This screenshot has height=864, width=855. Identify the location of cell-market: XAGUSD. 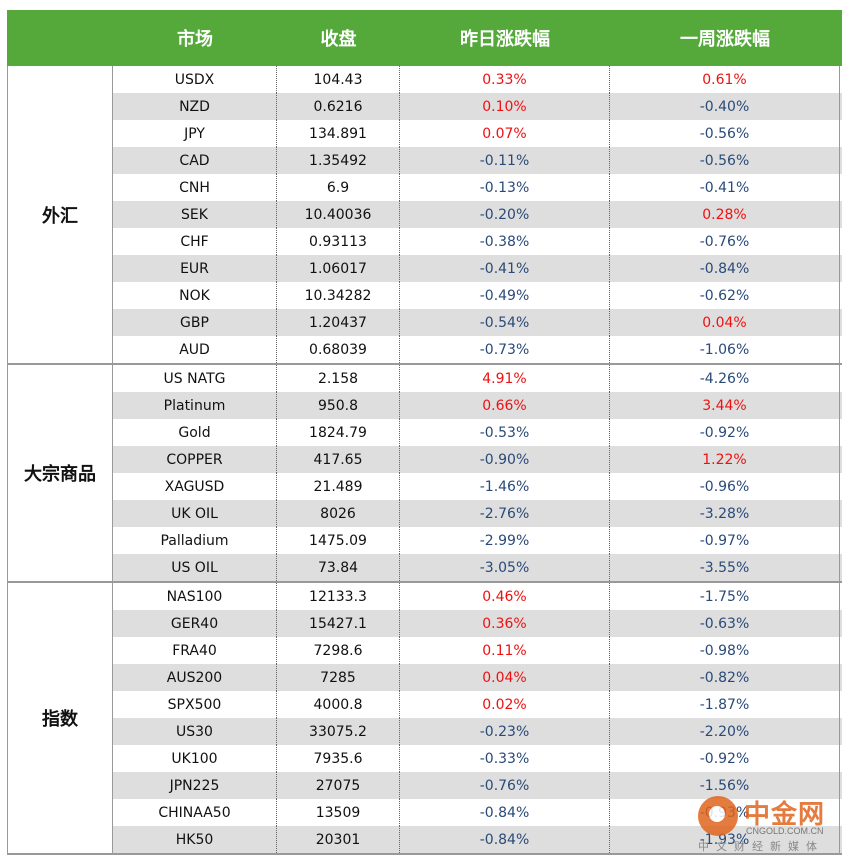
(195, 486).